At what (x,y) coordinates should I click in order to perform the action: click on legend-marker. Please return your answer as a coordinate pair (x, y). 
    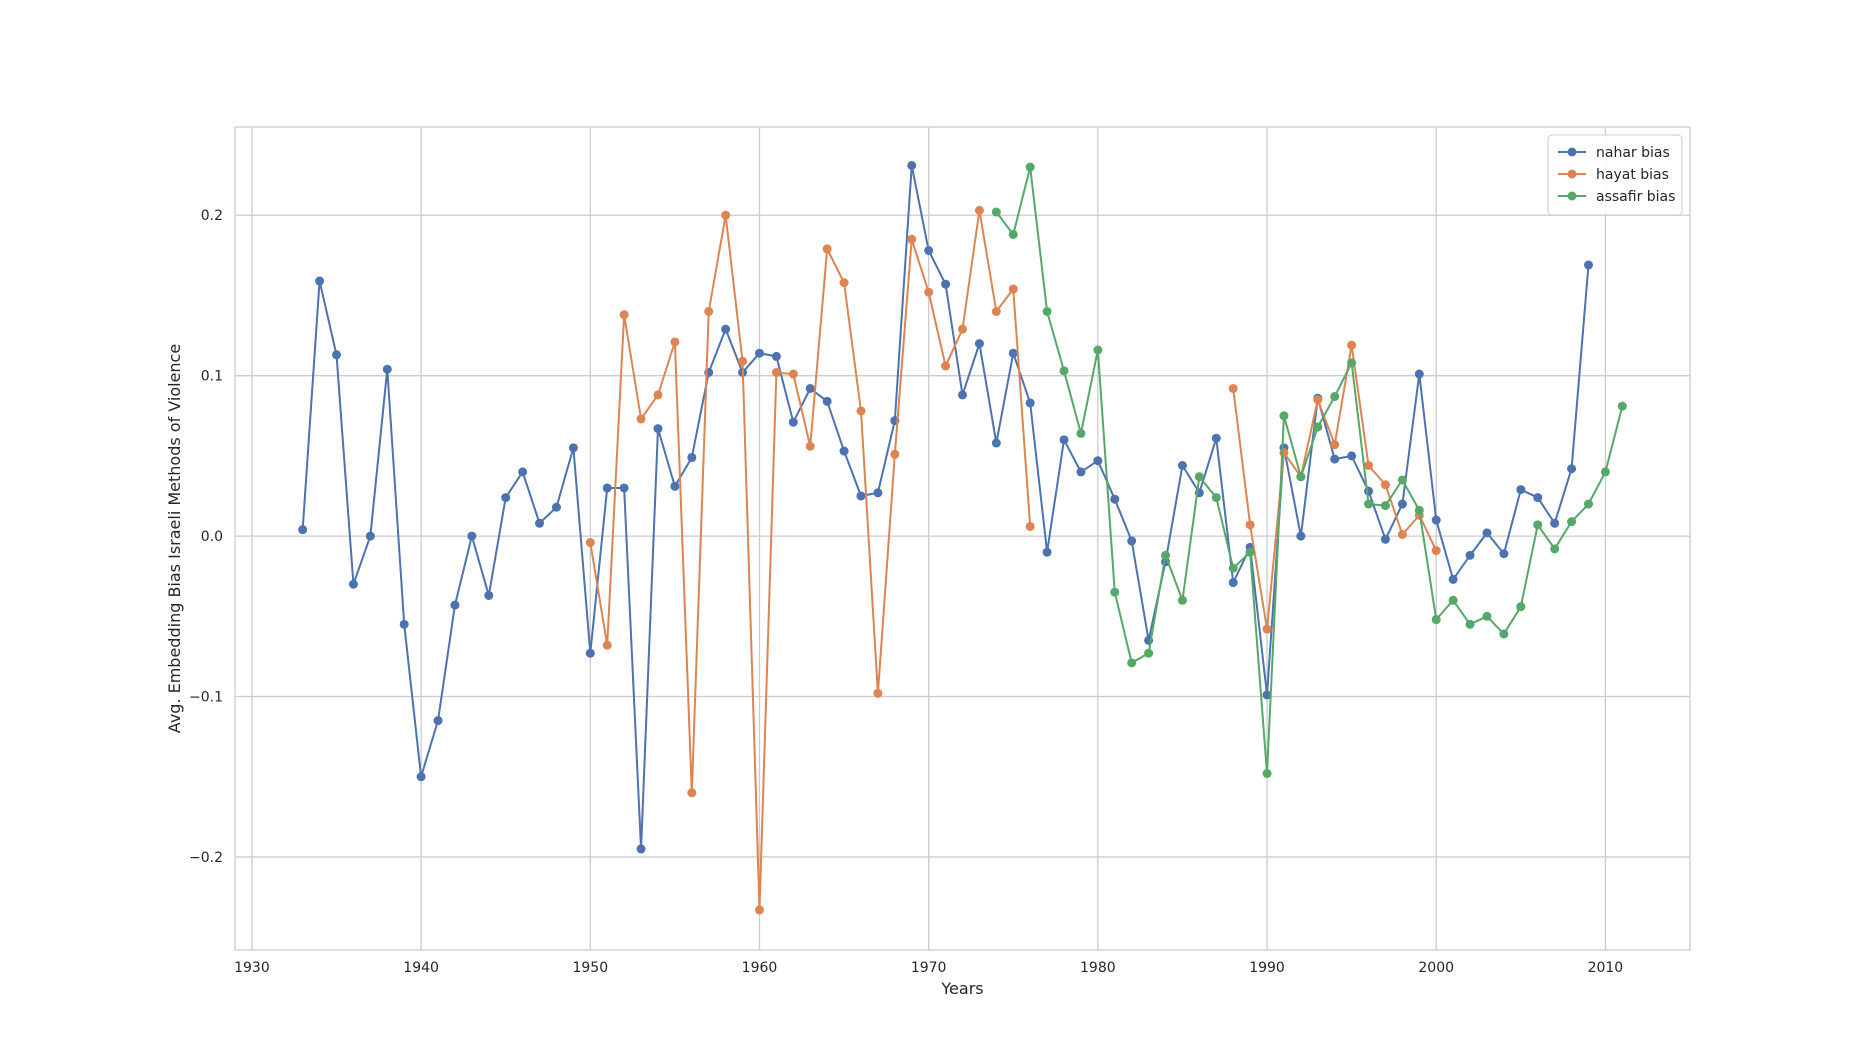
    Looking at the image, I should click on (1572, 196).